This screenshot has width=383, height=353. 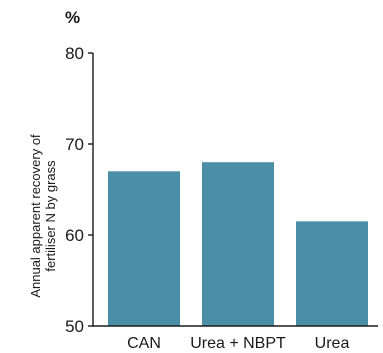 I want to click on y-tick-label-50: 50, so click(x=74, y=326).